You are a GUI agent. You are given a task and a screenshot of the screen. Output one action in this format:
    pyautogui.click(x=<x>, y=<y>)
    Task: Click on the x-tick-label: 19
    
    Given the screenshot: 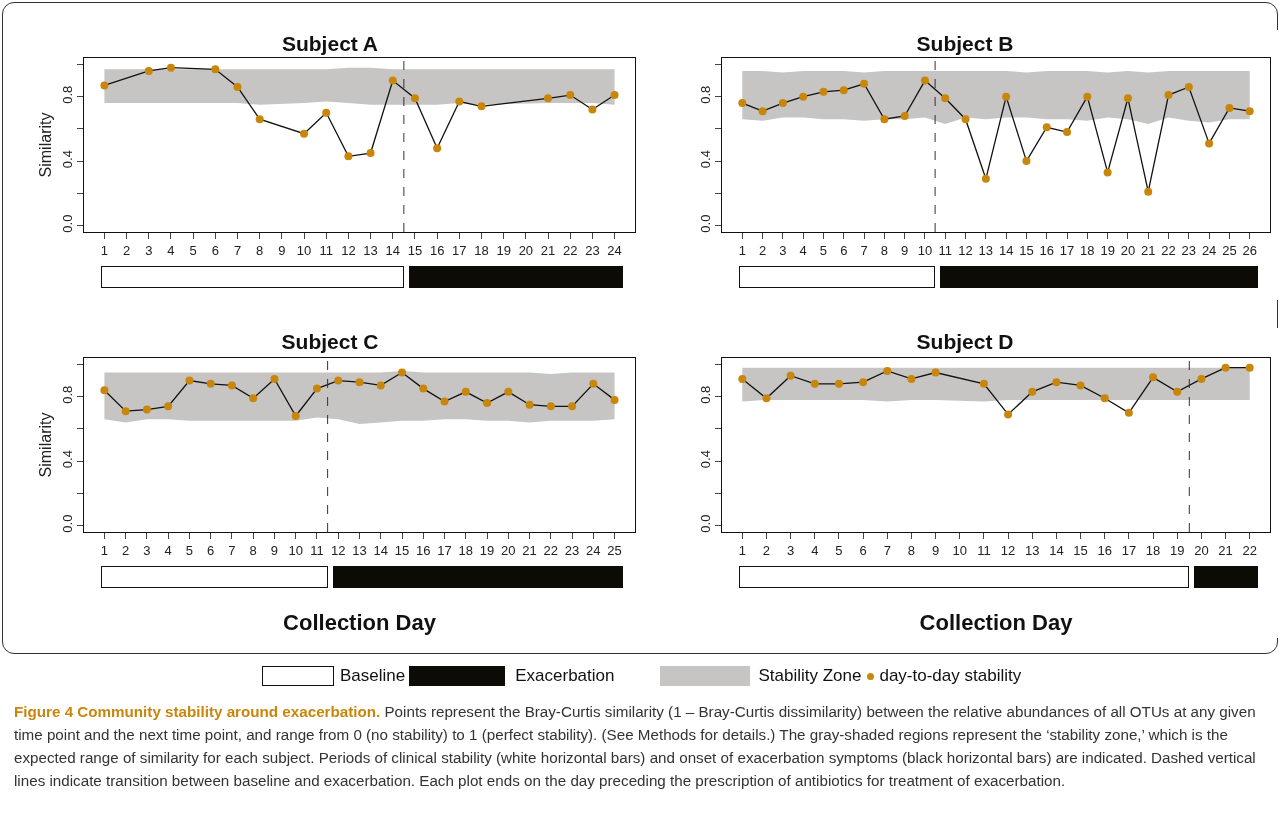 What is the action you would take?
    pyautogui.click(x=503, y=250)
    